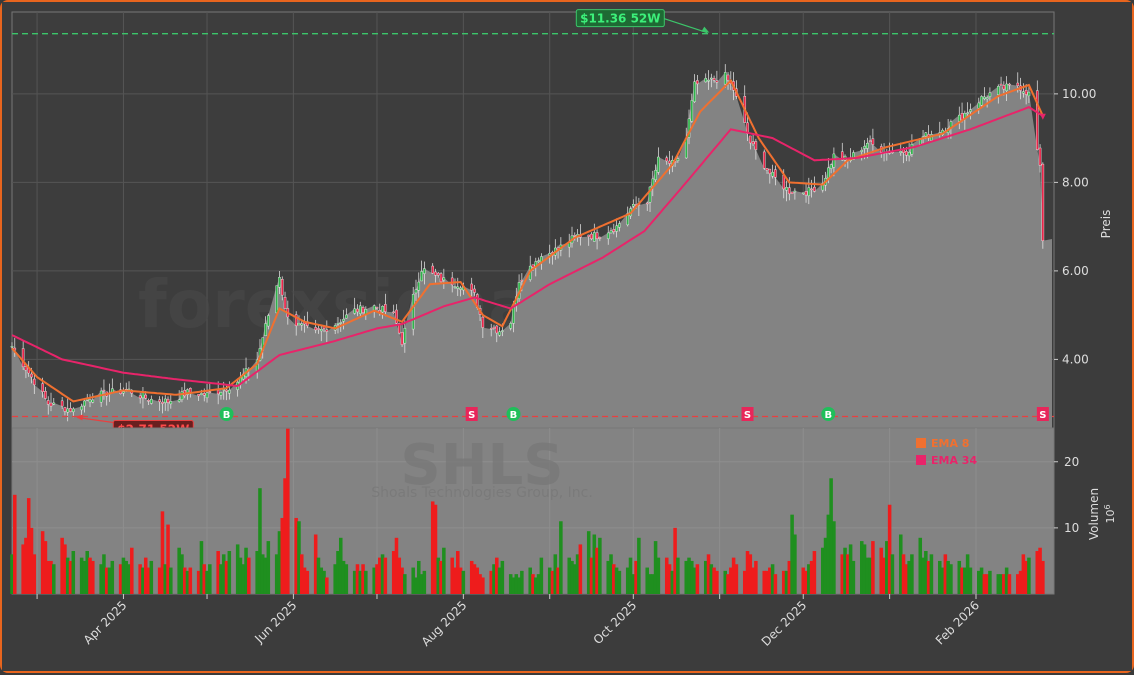 The height and width of the screenshot is (675, 1134). I want to click on volume-tick-label: 10, so click(1071, 528).